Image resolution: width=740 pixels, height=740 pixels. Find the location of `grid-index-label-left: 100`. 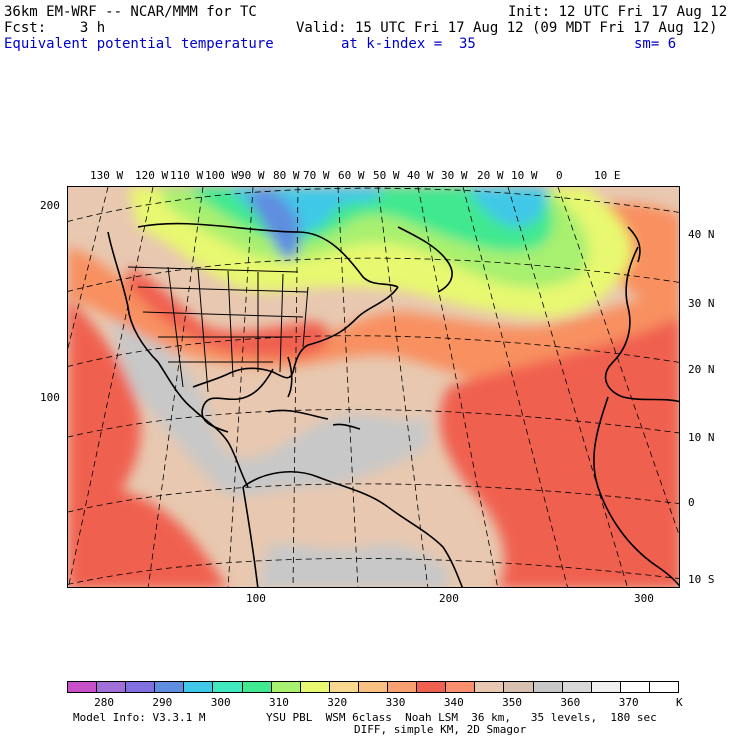

grid-index-label-left: 100 is located at coordinates (50, 397).